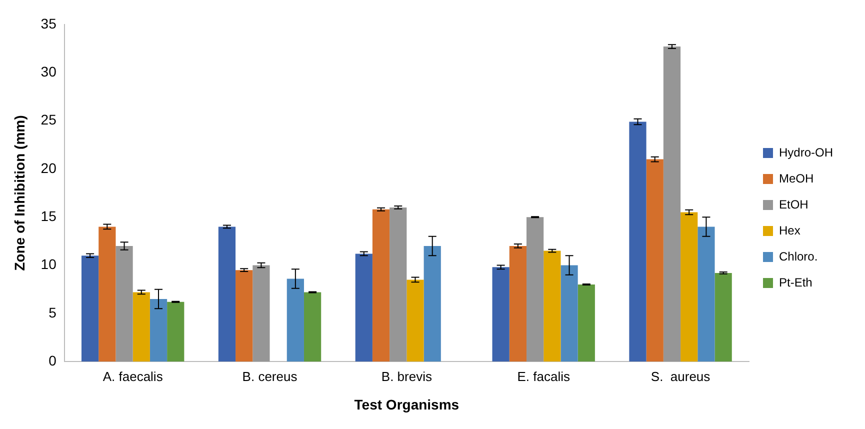 The width and height of the screenshot is (865, 429). Describe the element at coordinates (796, 178) in the screenshot. I see `legend-label: MeOH` at that location.